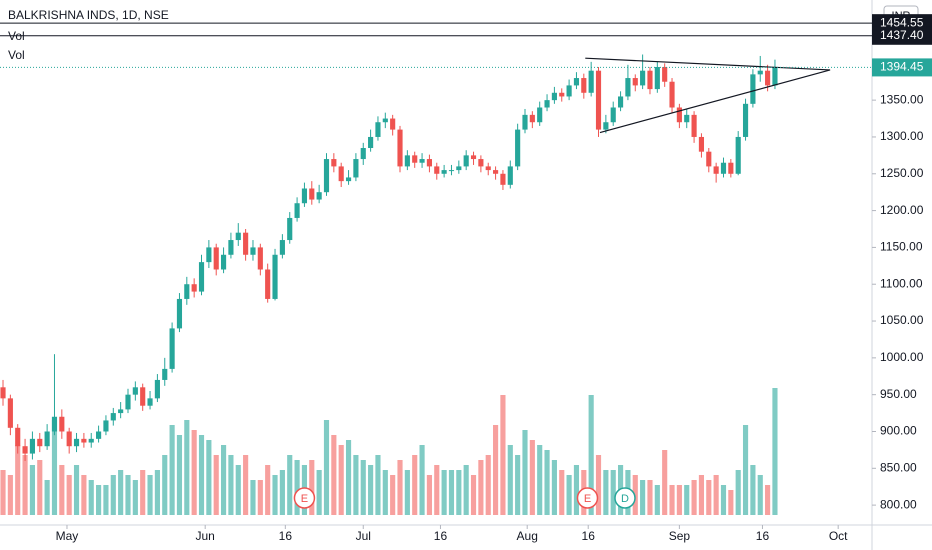 Image resolution: width=932 pixels, height=550 pixels. What do you see at coordinates (205, 536) in the screenshot?
I see `x-tick-label: Jun` at bounding box center [205, 536].